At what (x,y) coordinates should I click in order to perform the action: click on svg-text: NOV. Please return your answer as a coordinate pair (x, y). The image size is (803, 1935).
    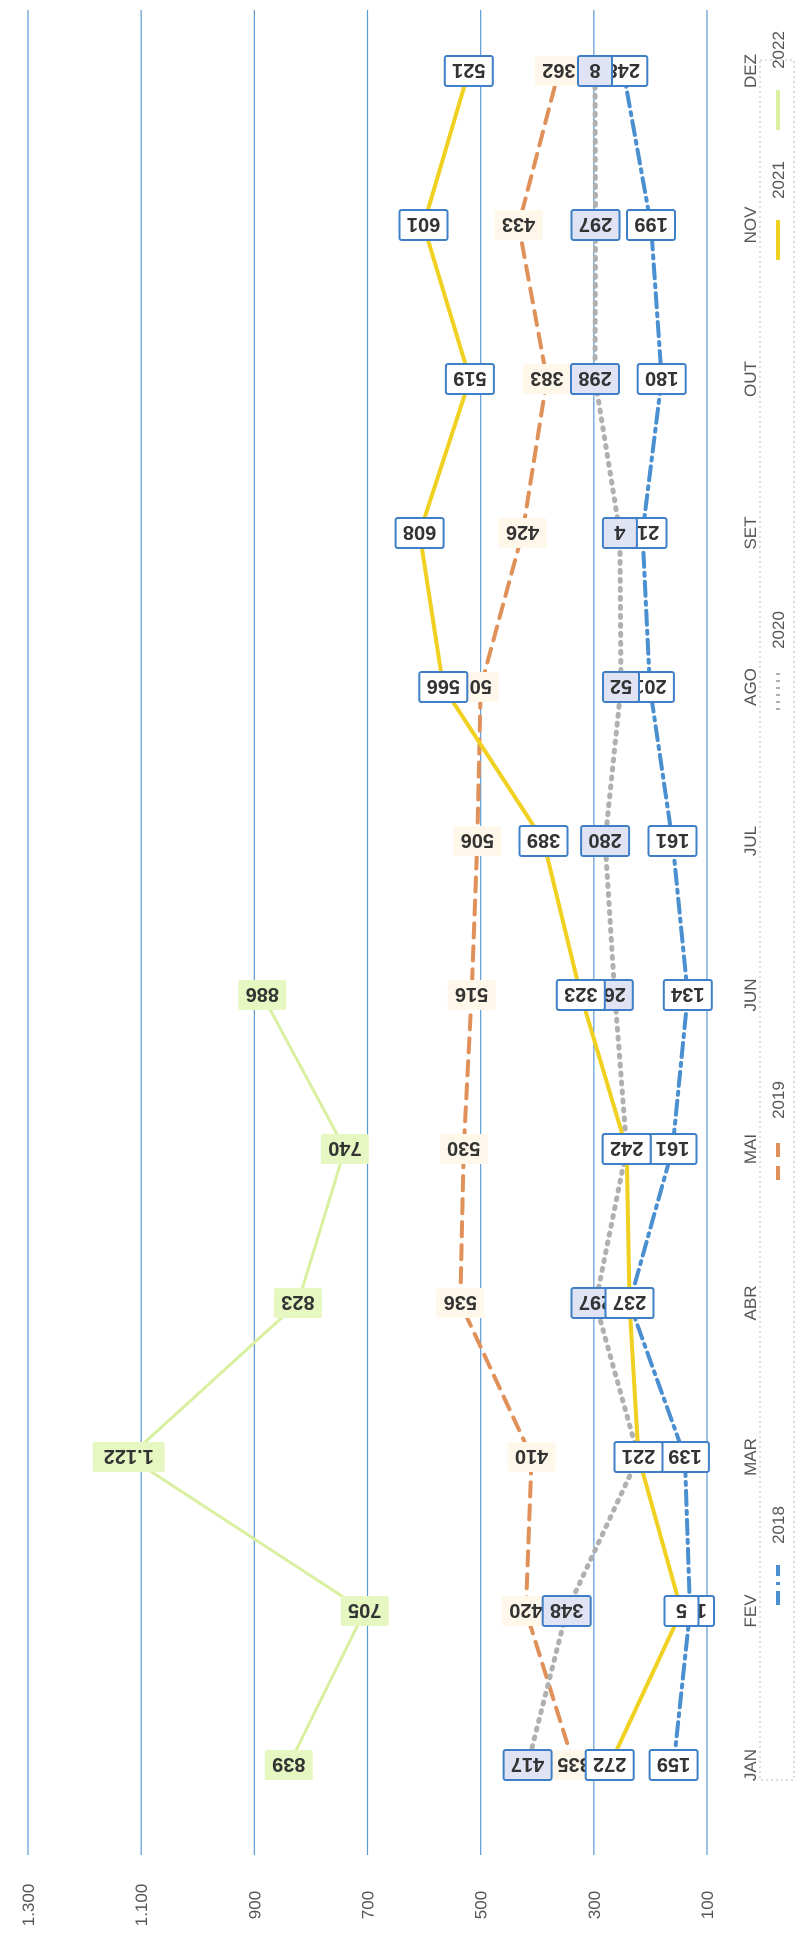
    Looking at the image, I should click on (750, 225).